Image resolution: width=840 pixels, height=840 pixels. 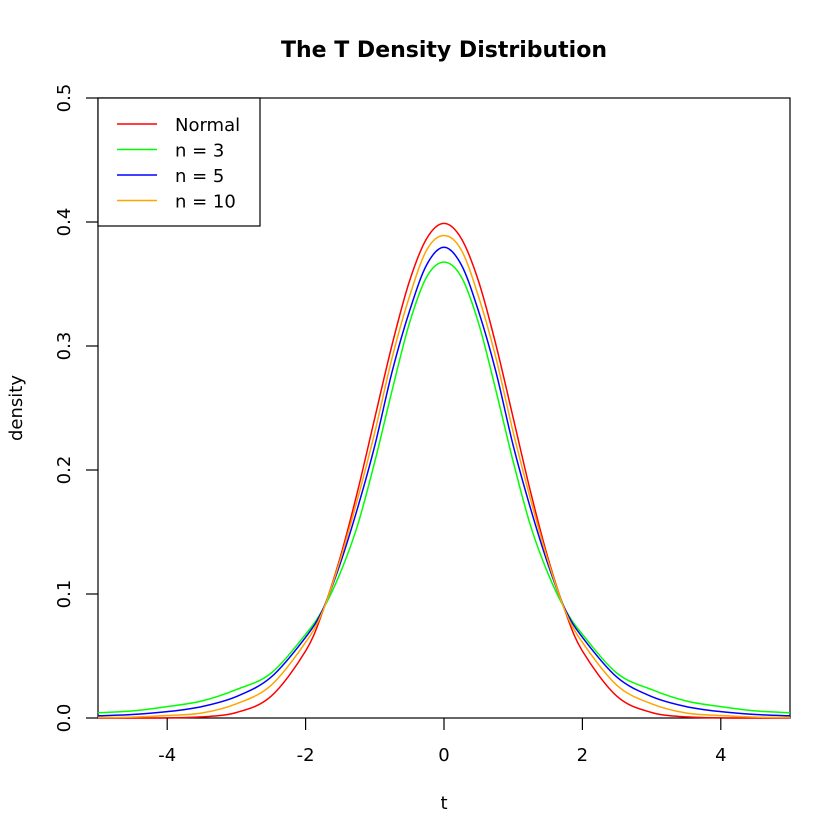 I want to click on x-tick-label: 4, so click(x=720, y=755).